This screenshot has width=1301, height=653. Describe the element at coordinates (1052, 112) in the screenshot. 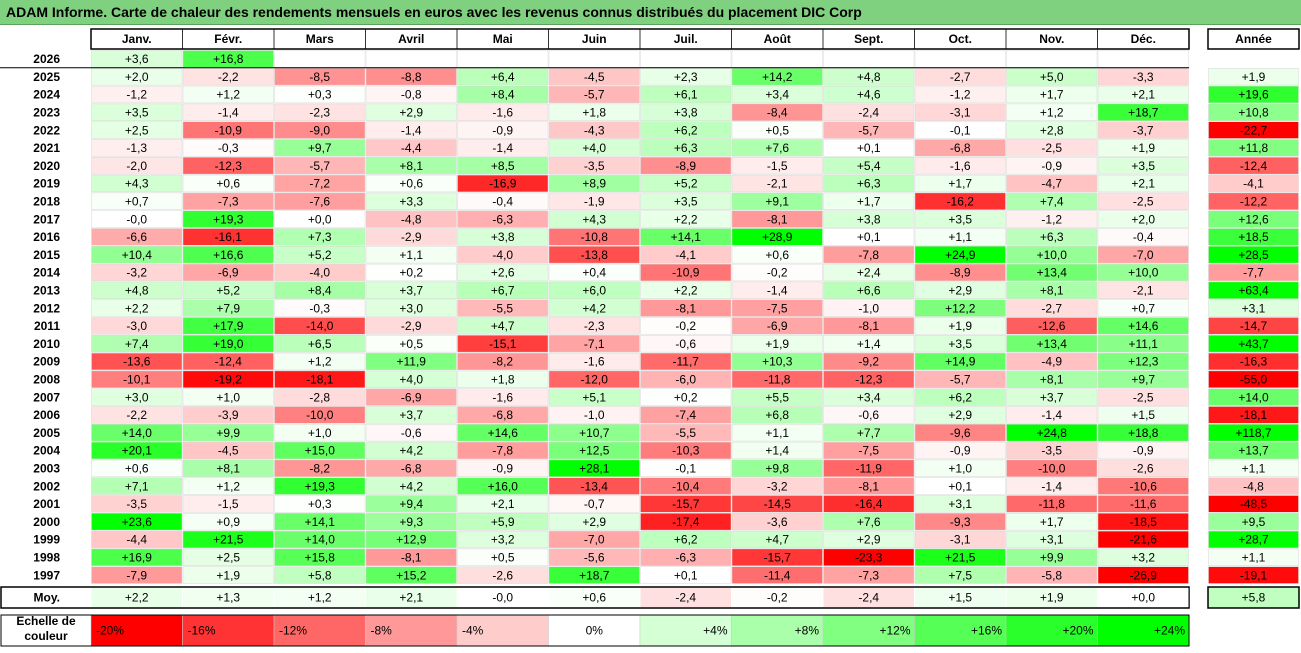

I see `heat-cell-value: +1,2` at that location.